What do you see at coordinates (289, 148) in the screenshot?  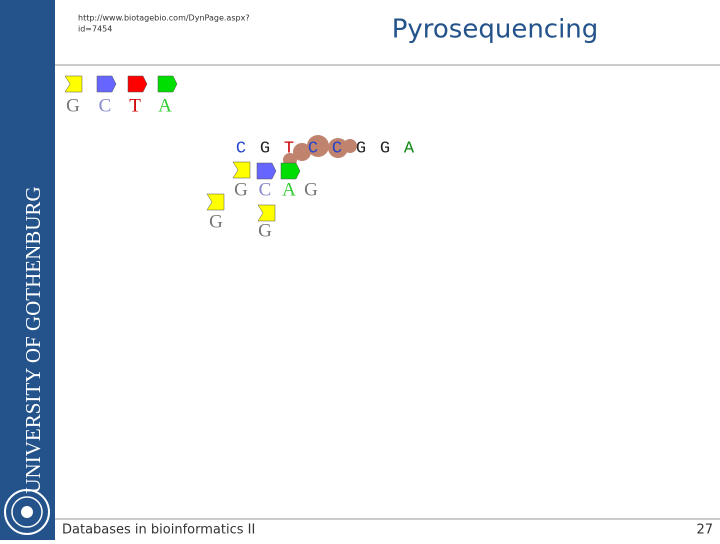 I see `template-base: T` at bounding box center [289, 148].